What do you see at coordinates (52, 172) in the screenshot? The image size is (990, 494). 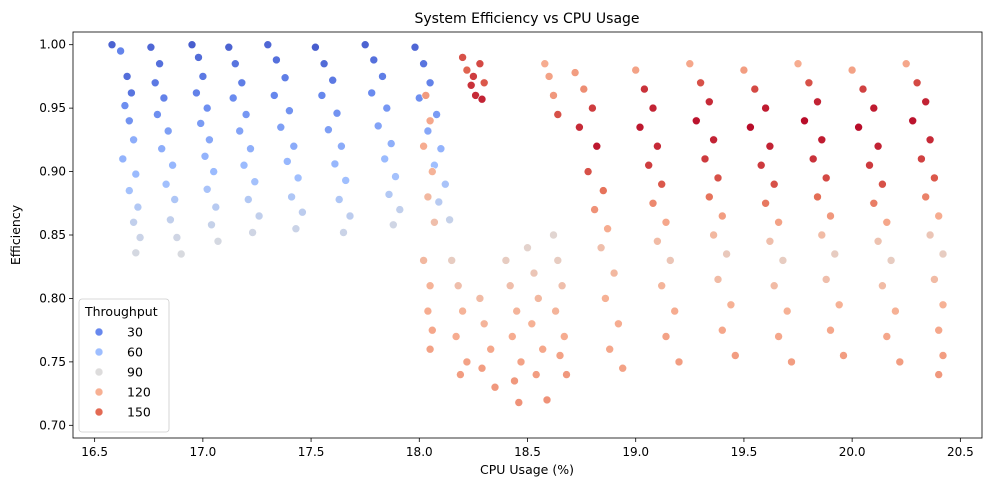 I see `y-tick-label: 0.90` at bounding box center [52, 172].